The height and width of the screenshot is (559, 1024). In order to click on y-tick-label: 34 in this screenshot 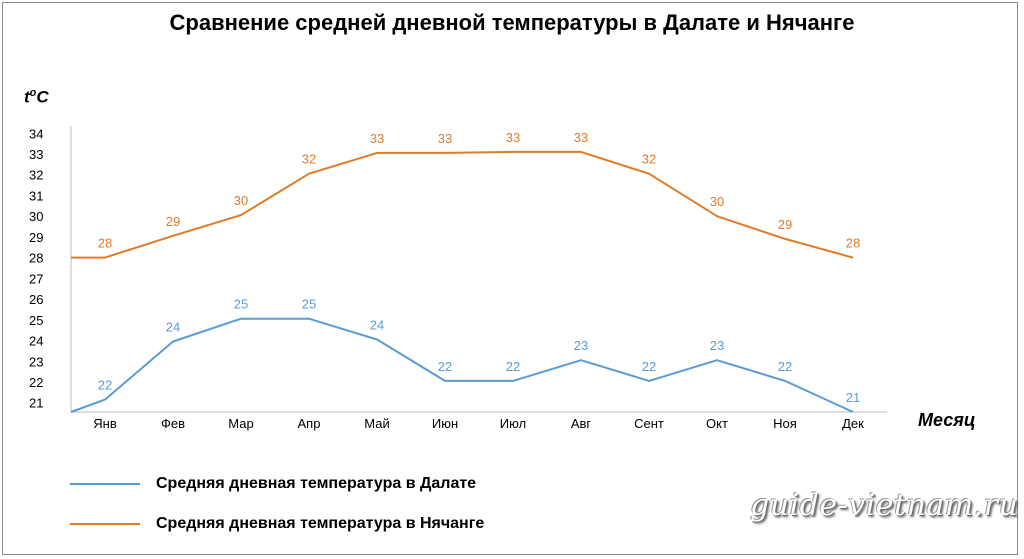, I will do `click(36, 133)`.